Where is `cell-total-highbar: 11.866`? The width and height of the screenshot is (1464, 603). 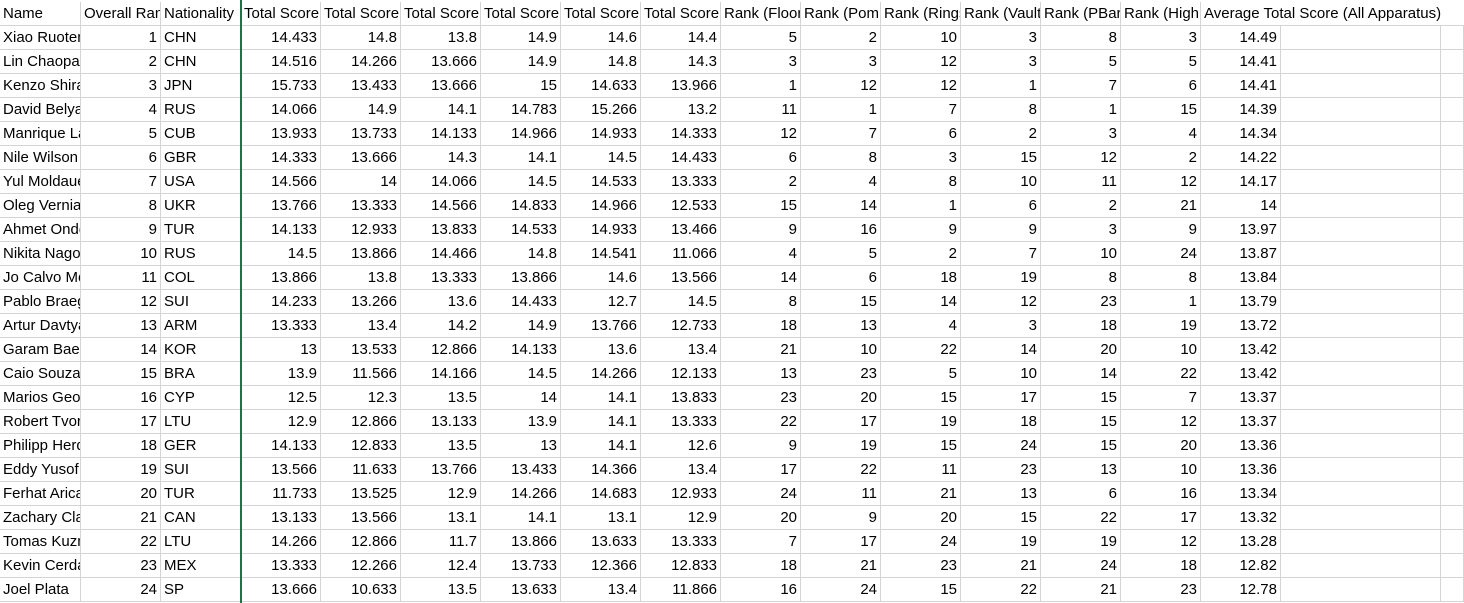
cell-total-highbar: 11.866 is located at coordinates (681, 590).